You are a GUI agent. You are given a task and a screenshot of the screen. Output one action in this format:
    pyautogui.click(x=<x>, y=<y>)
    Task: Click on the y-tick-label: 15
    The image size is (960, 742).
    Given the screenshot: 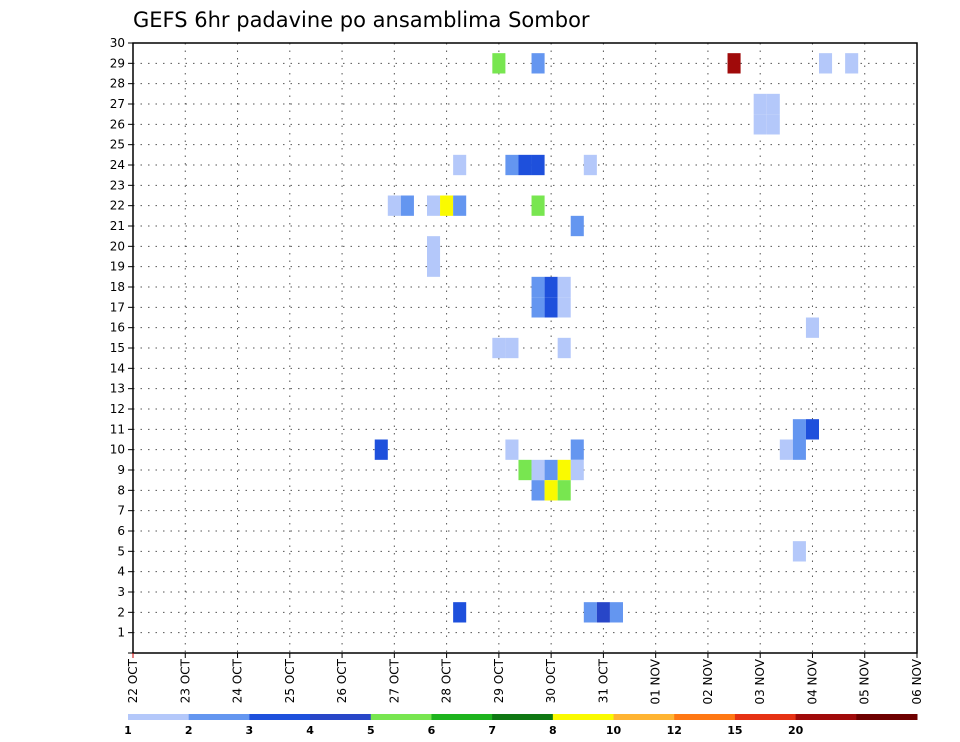 What is the action you would take?
    pyautogui.click(x=117, y=348)
    